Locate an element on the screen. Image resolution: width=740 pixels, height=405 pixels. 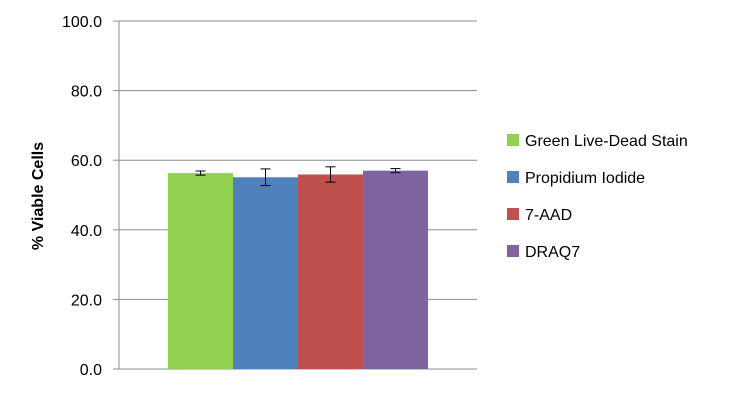
y-tick-label: 100.0 is located at coordinates (82, 22).